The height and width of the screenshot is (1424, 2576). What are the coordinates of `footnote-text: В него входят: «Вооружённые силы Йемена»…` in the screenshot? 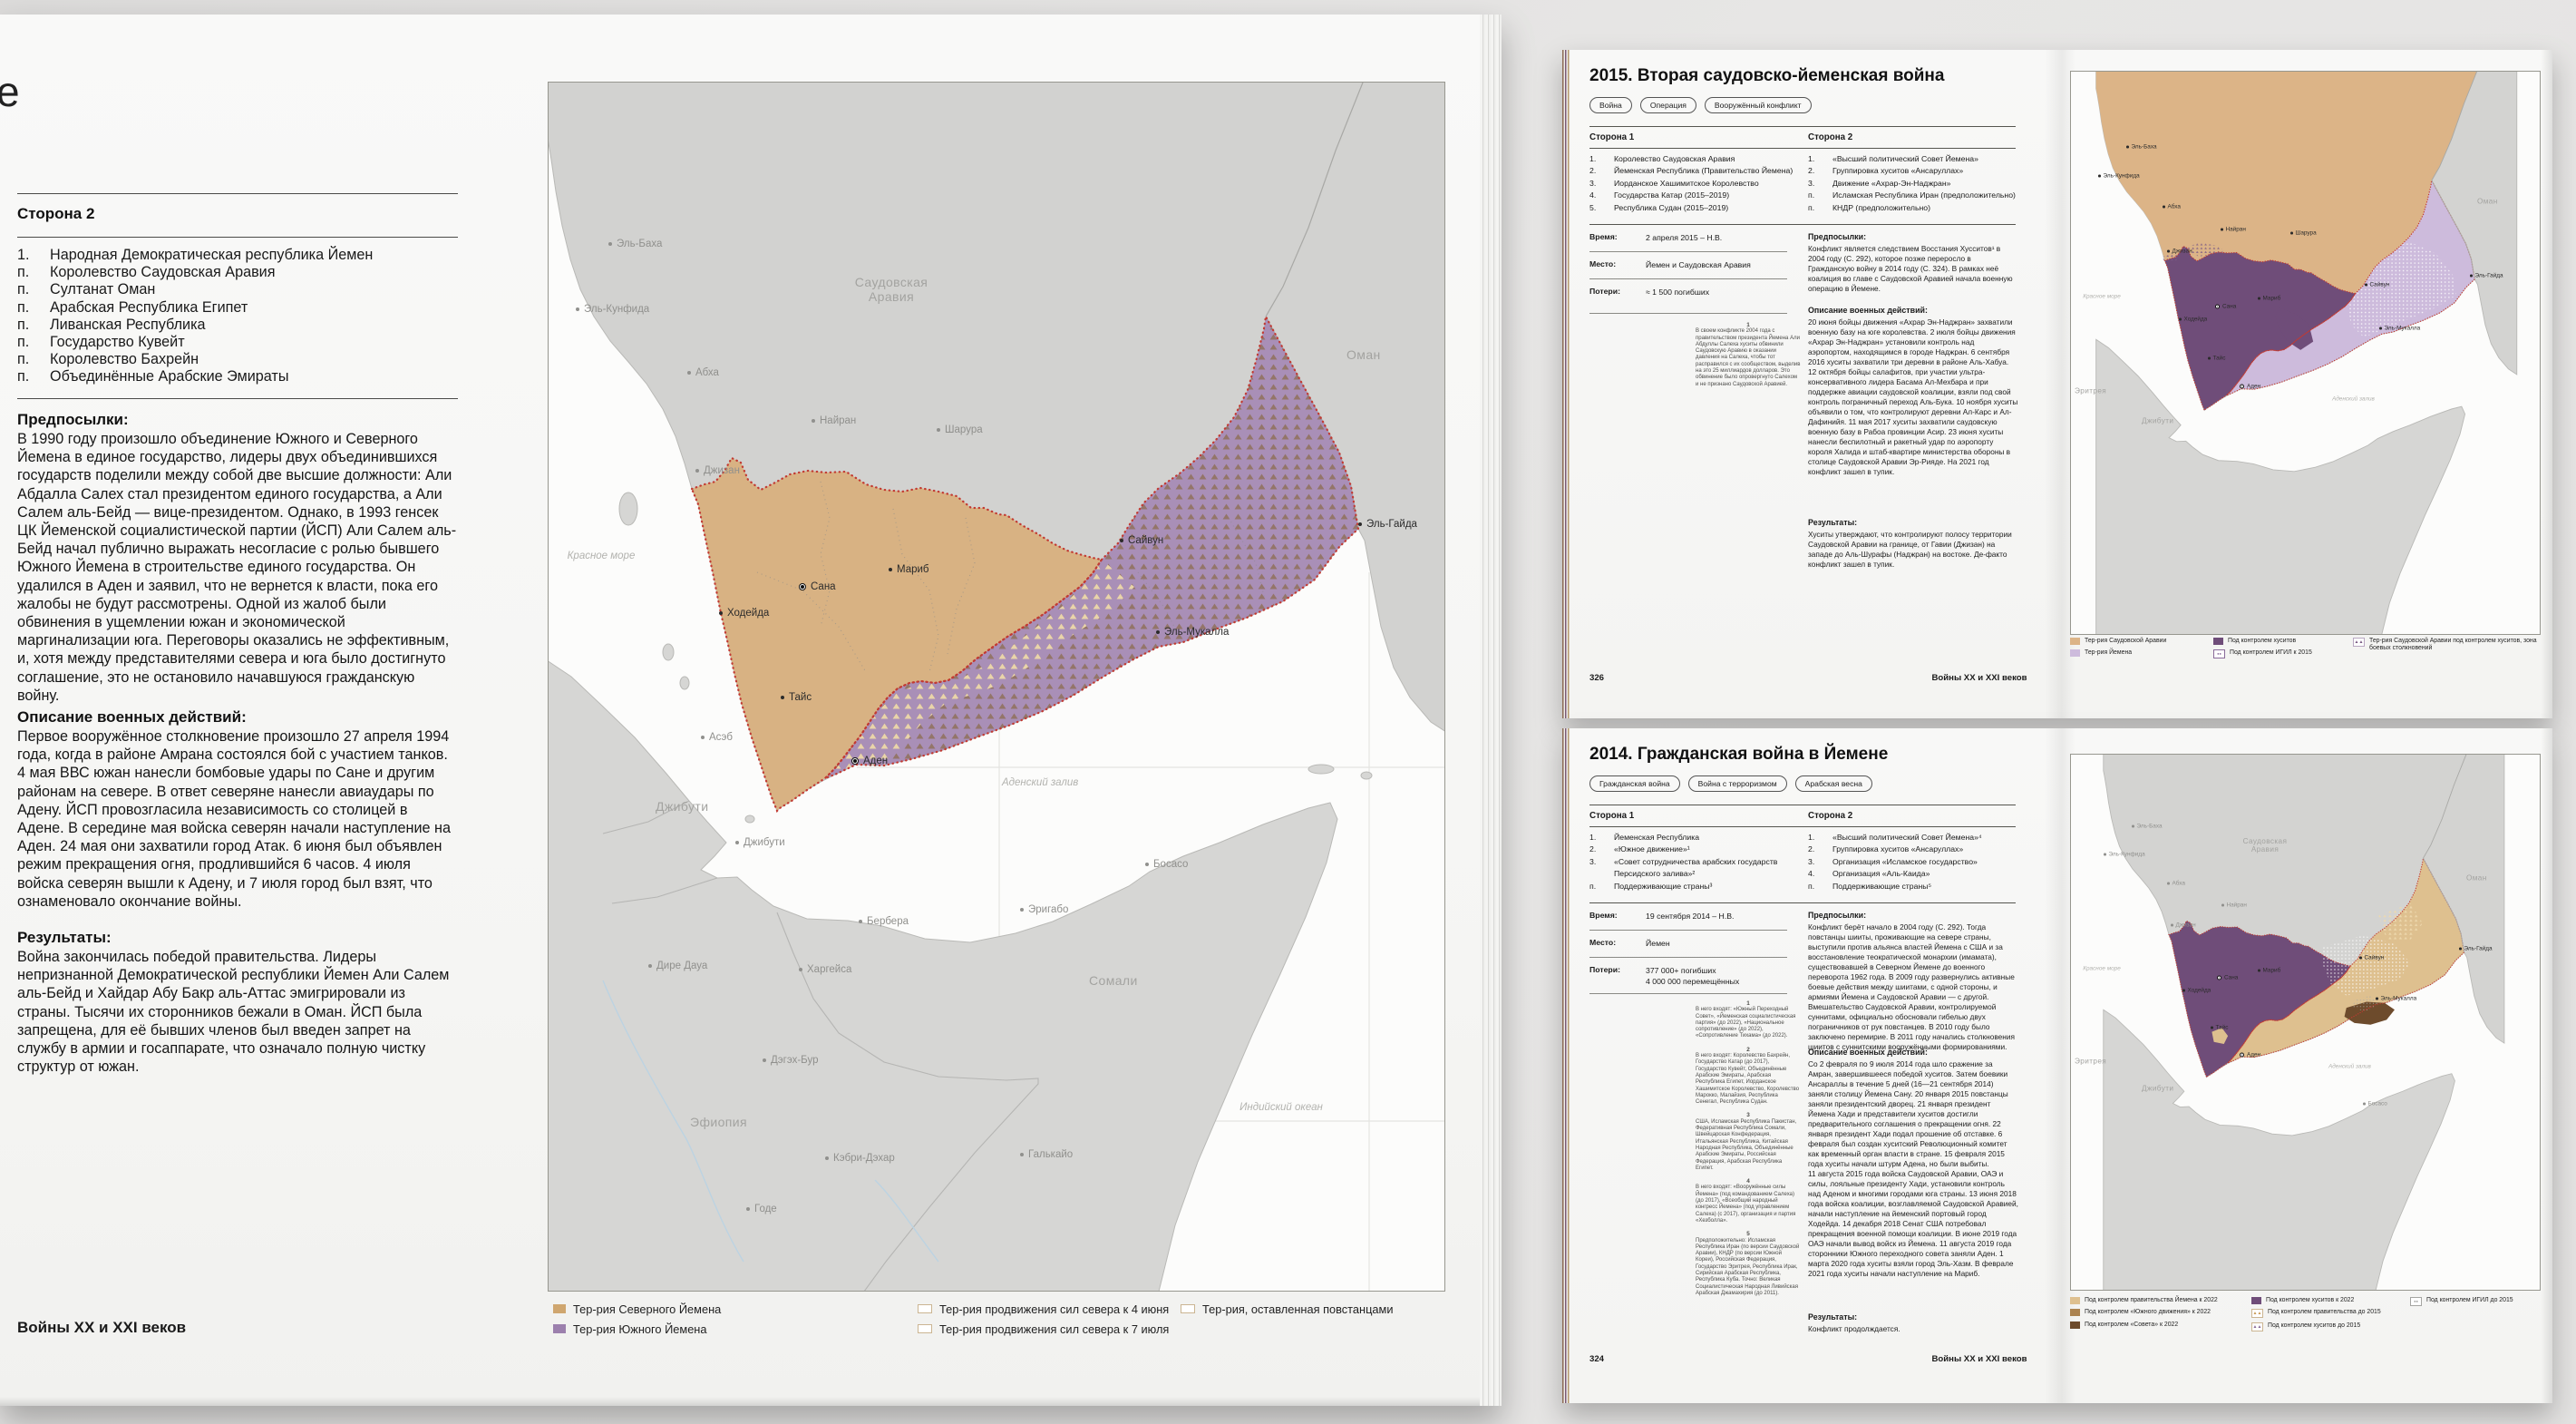 It's located at (1746, 1204).